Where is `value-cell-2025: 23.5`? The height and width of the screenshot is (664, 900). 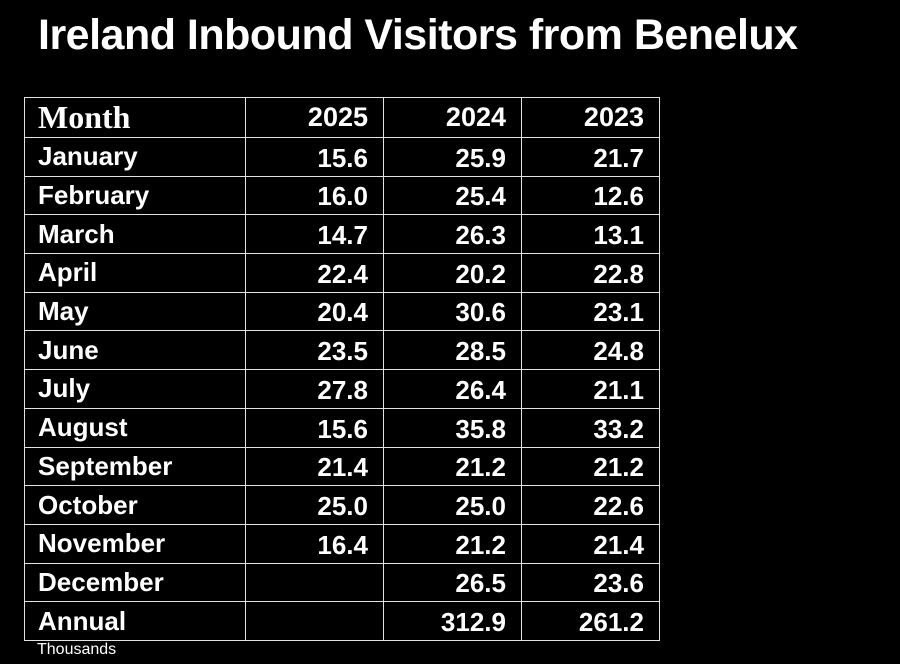
value-cell-2025: 23.5 is located at coordinates (314, 350).